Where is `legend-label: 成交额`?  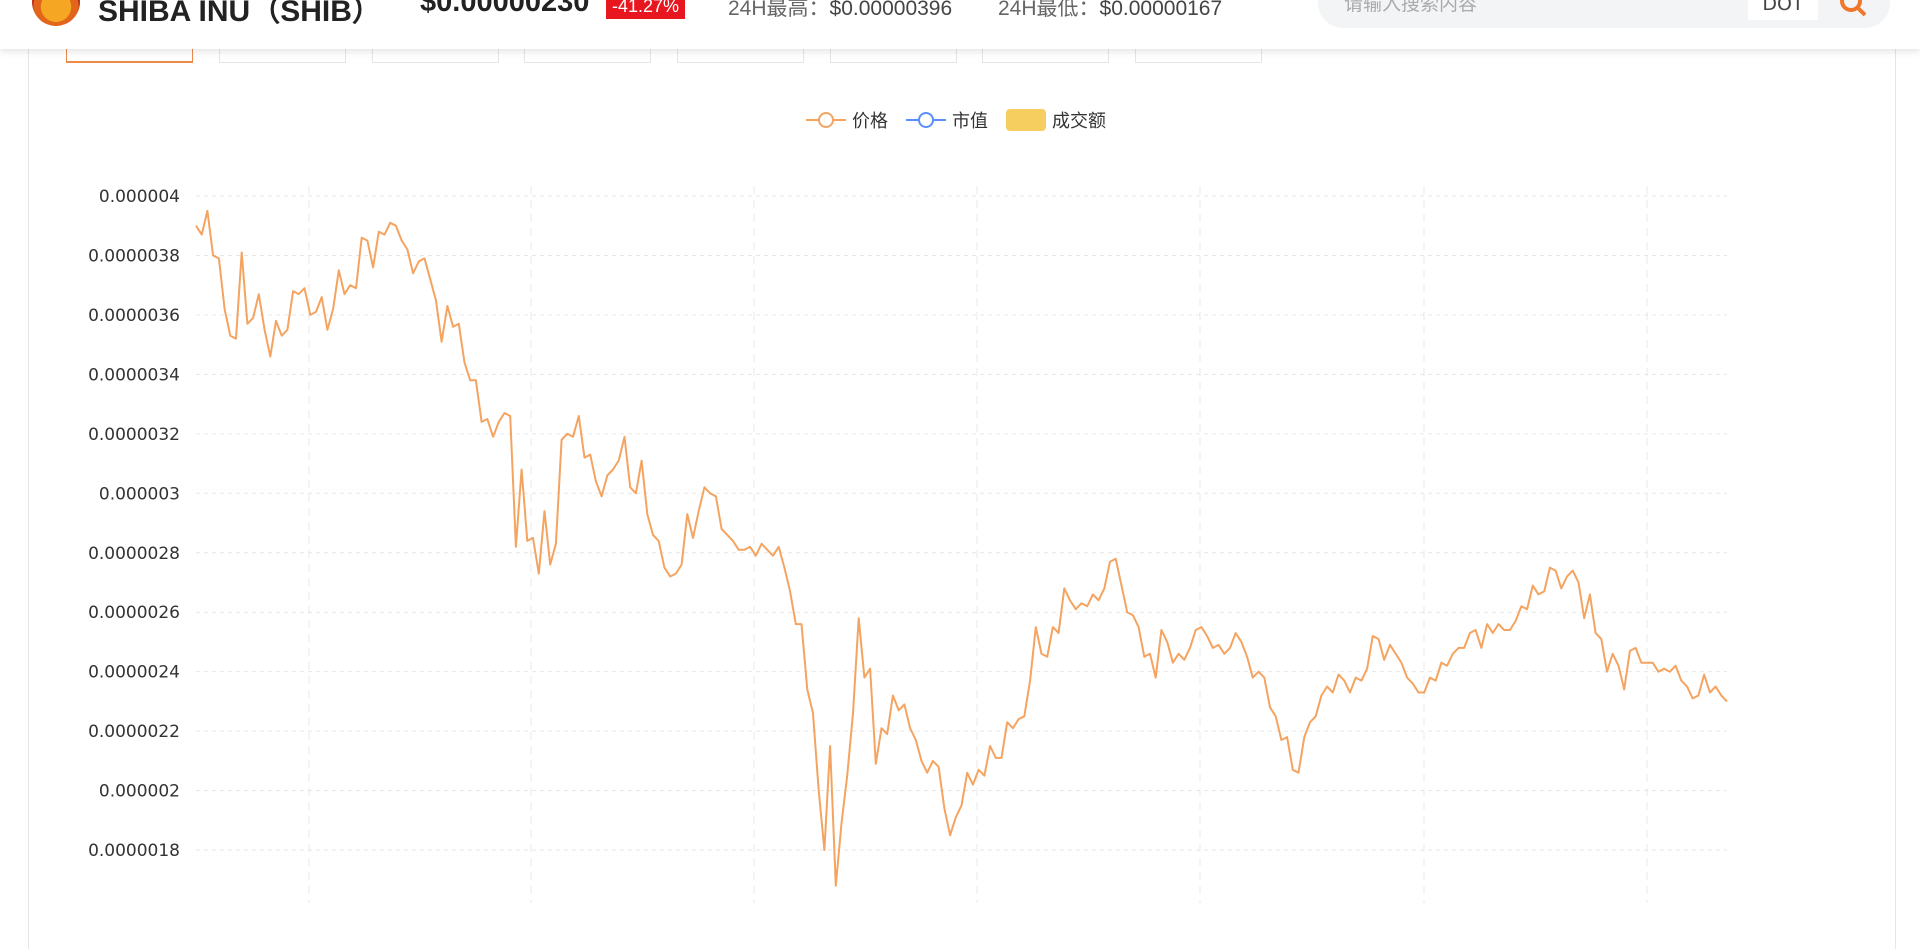 legend-label: 成交额 is located at coordinates (1079, 121).